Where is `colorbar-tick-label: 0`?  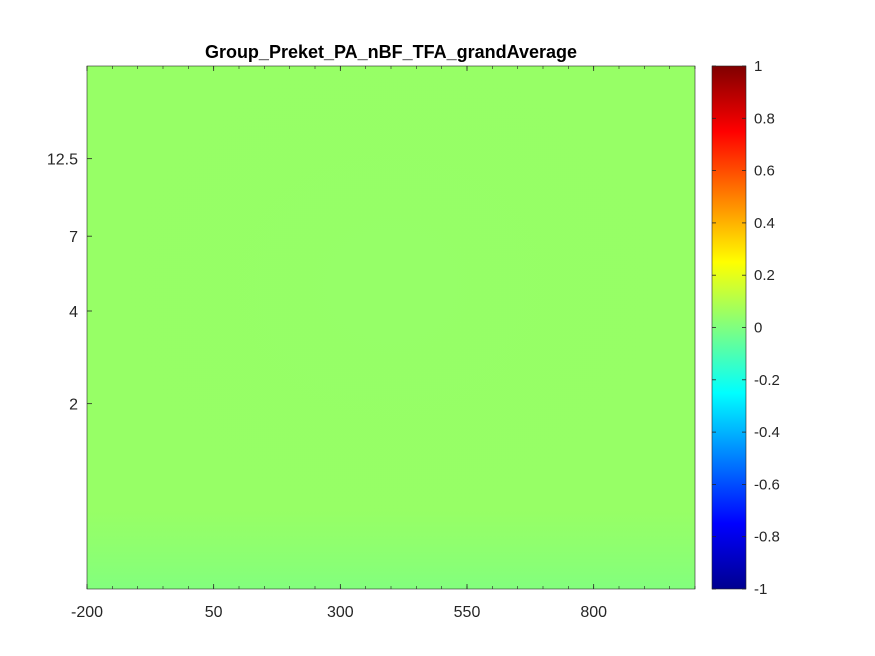 colorbar-tick-label: 0 is located at coordinates (758, 328).